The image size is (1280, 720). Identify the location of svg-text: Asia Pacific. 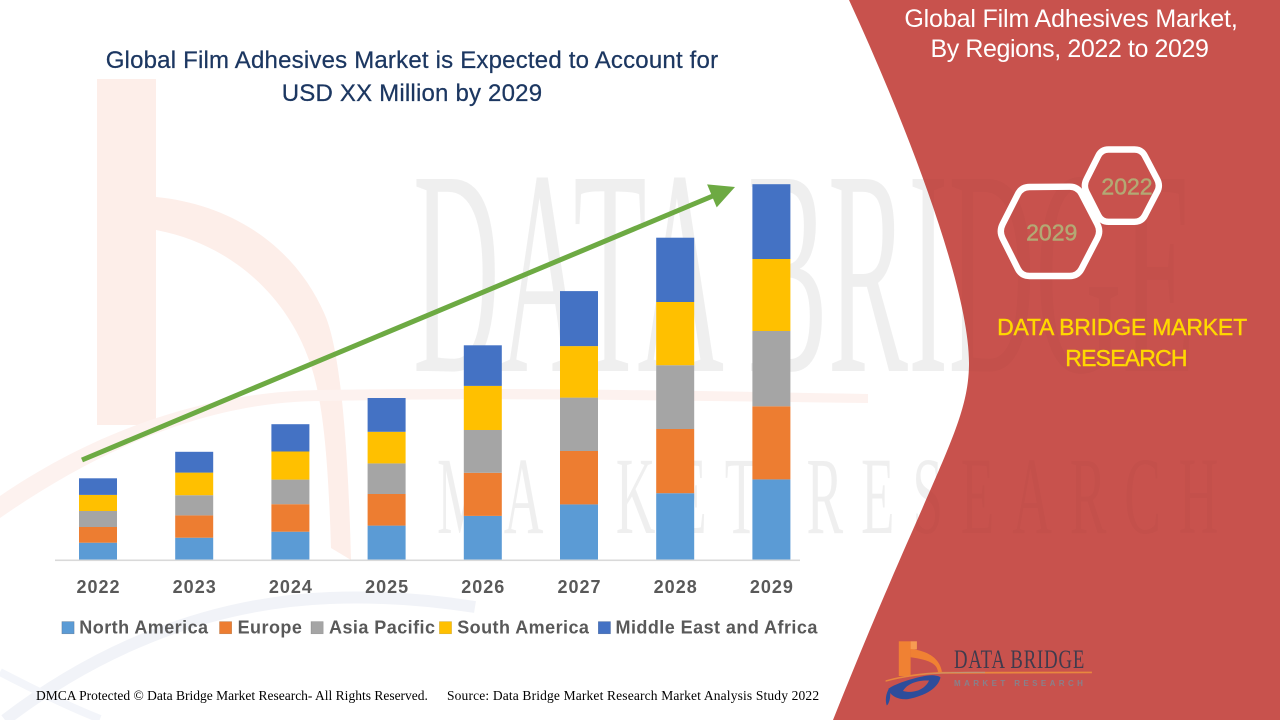
(382, 628).